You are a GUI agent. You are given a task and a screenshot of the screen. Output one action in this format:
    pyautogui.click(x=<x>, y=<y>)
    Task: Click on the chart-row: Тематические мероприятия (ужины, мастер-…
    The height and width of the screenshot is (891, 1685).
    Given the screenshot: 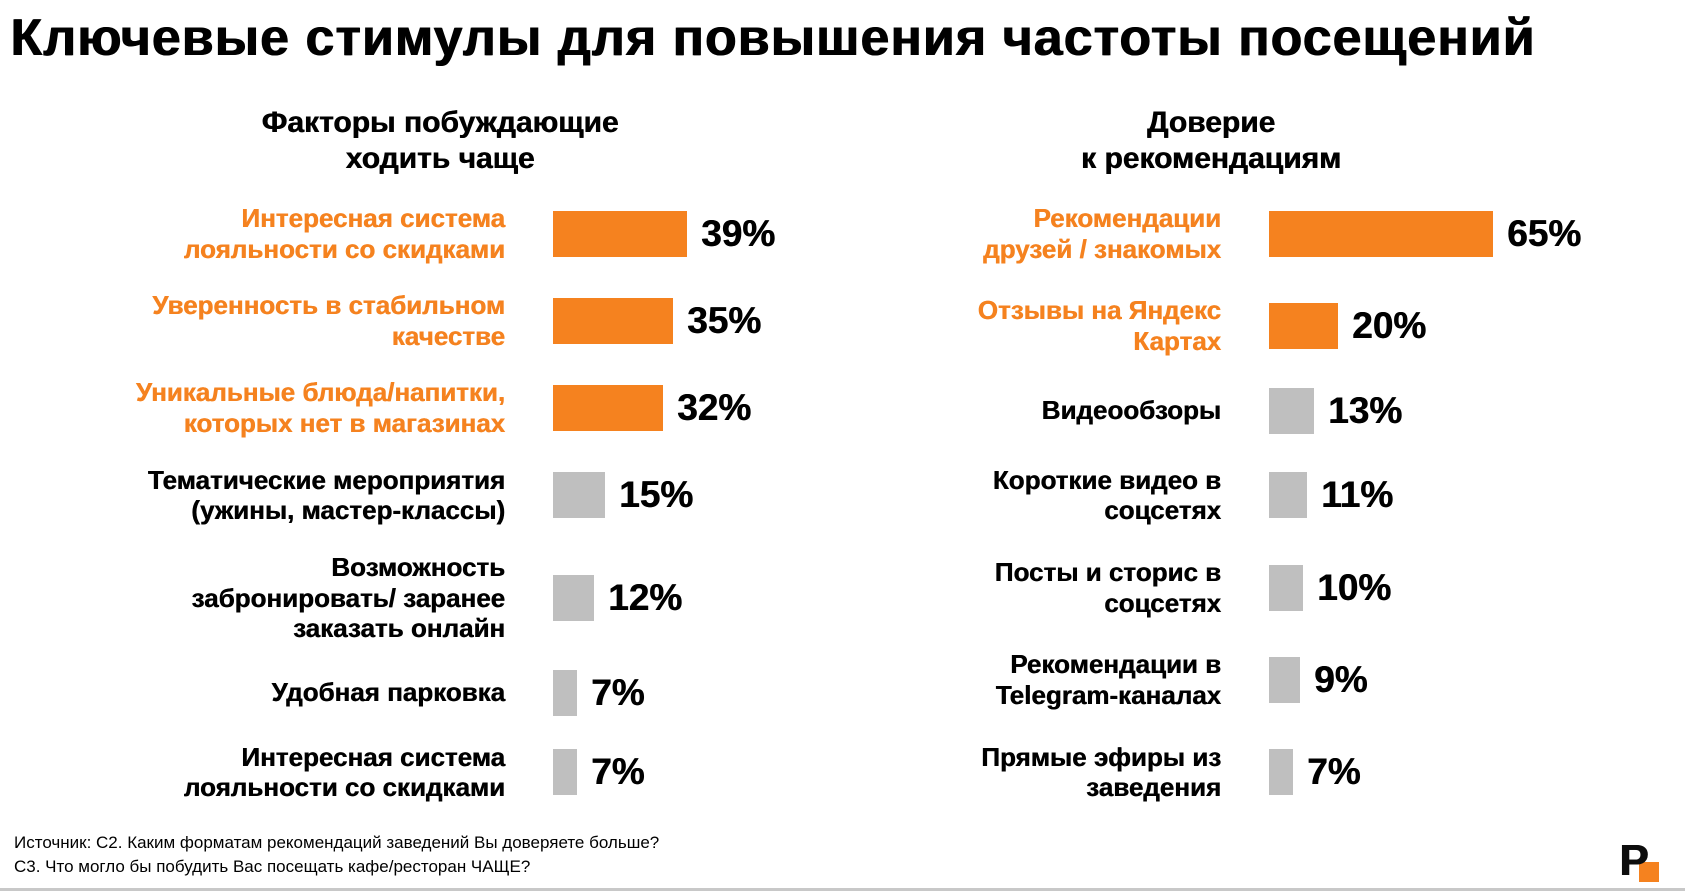 What is the action you would take?
    pyautogui.click(x=440, y=495)
    